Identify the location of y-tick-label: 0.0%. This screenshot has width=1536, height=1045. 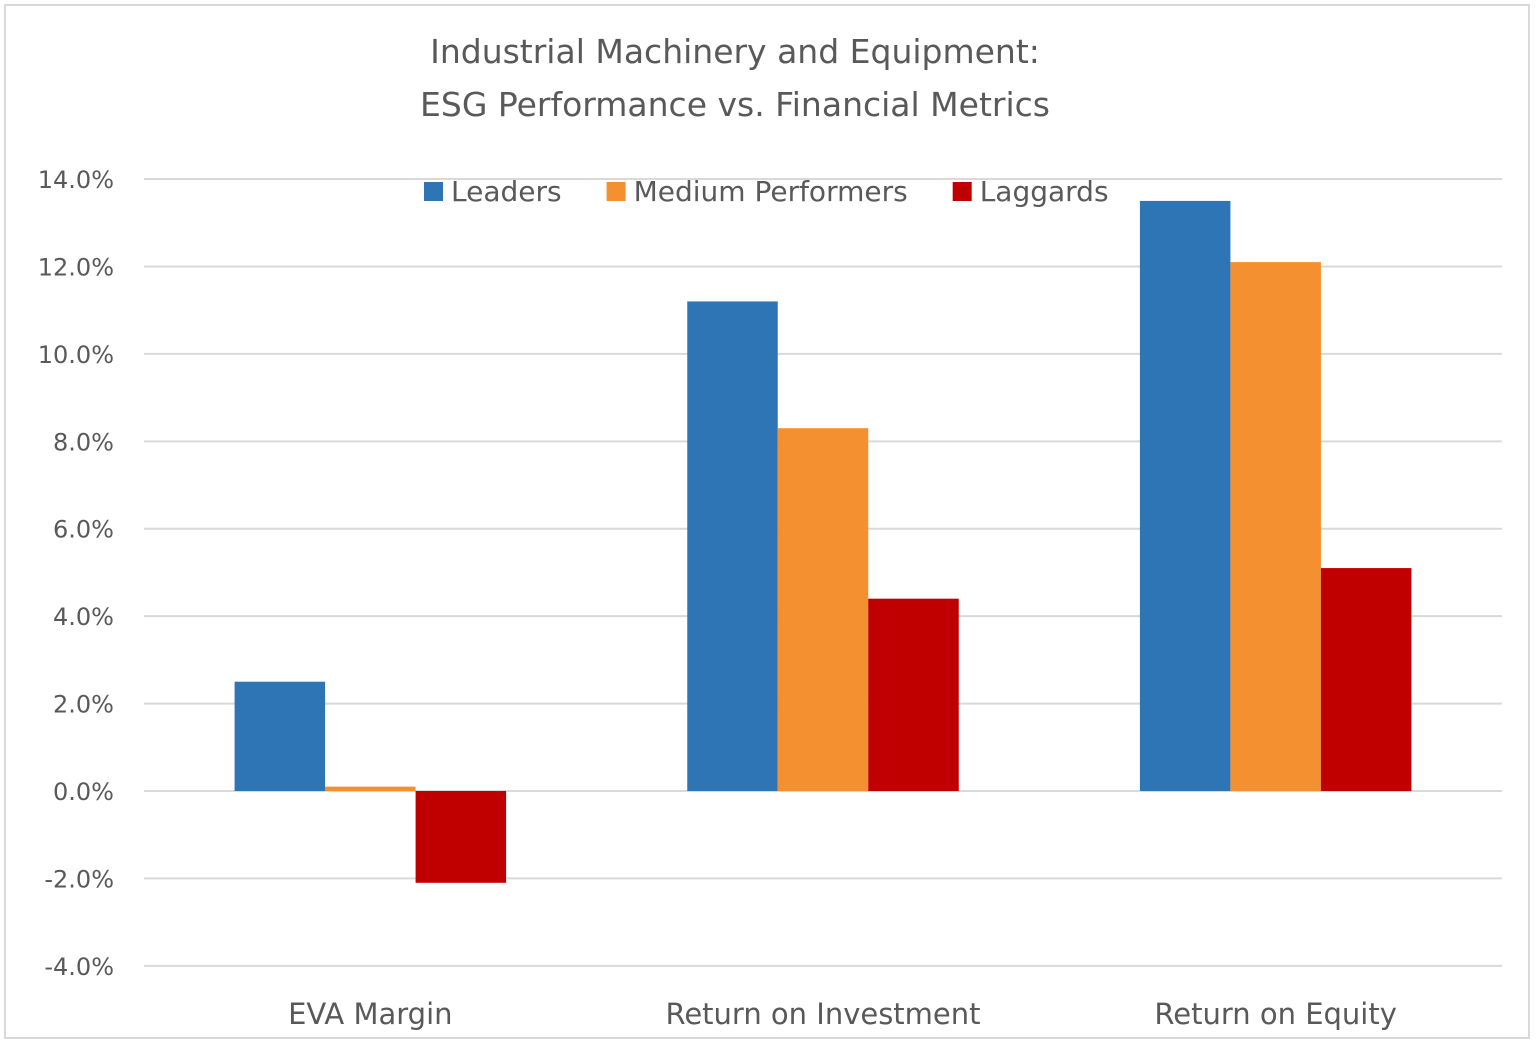
(83, 792).